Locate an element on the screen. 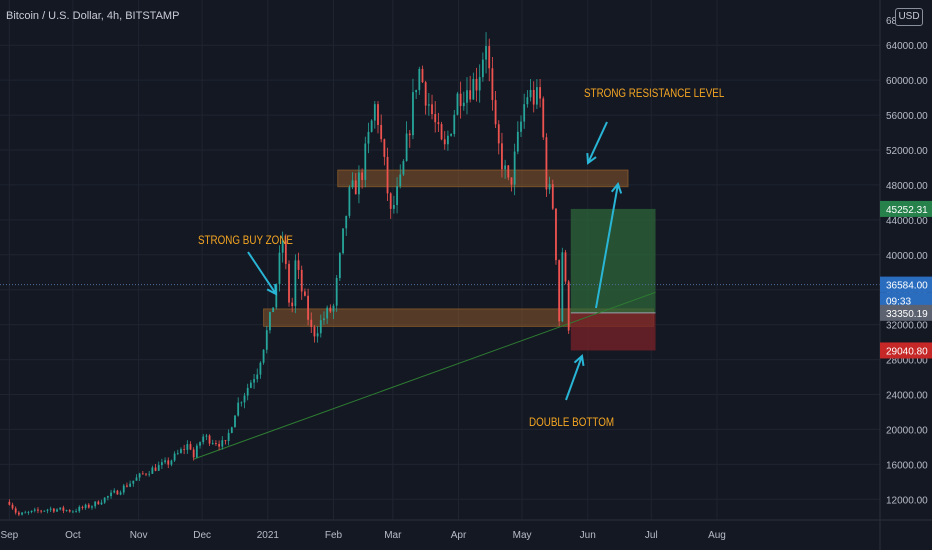 The image size is (932, 550). time-tick-label: May is located at coordinates (522, 535).